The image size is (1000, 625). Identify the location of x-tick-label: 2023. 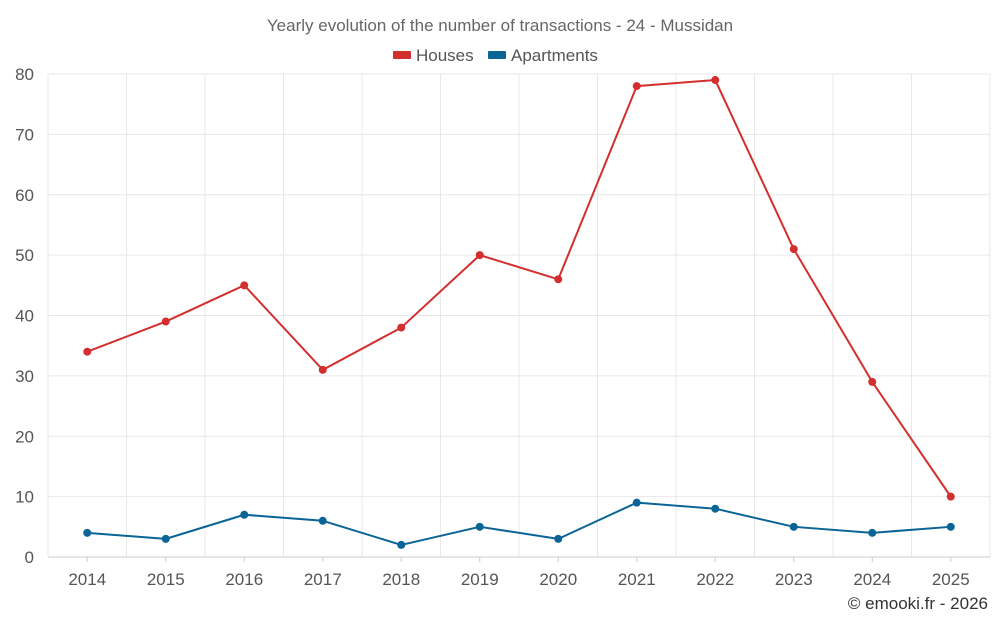
(794, 579).